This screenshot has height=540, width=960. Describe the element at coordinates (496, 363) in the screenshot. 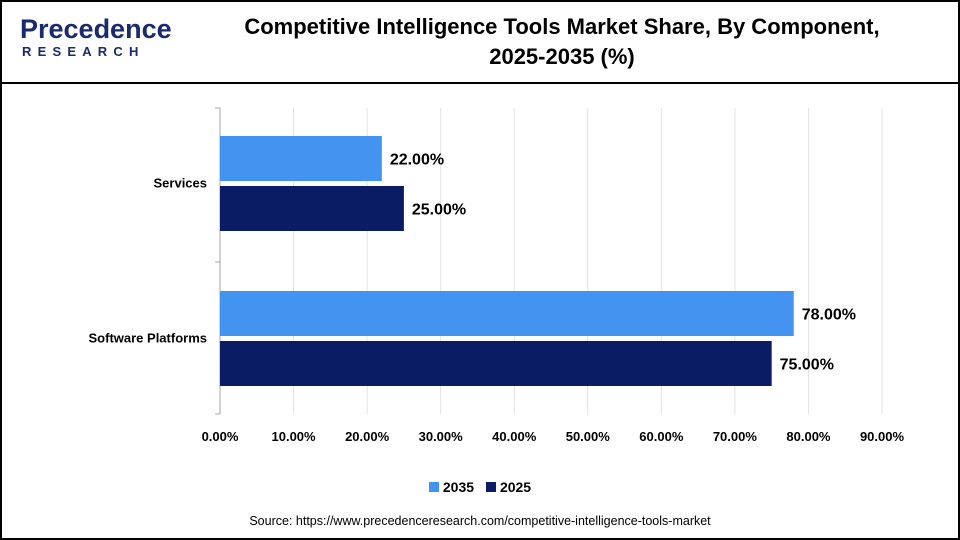

I see `bar-software-platforms-2025` at that location.